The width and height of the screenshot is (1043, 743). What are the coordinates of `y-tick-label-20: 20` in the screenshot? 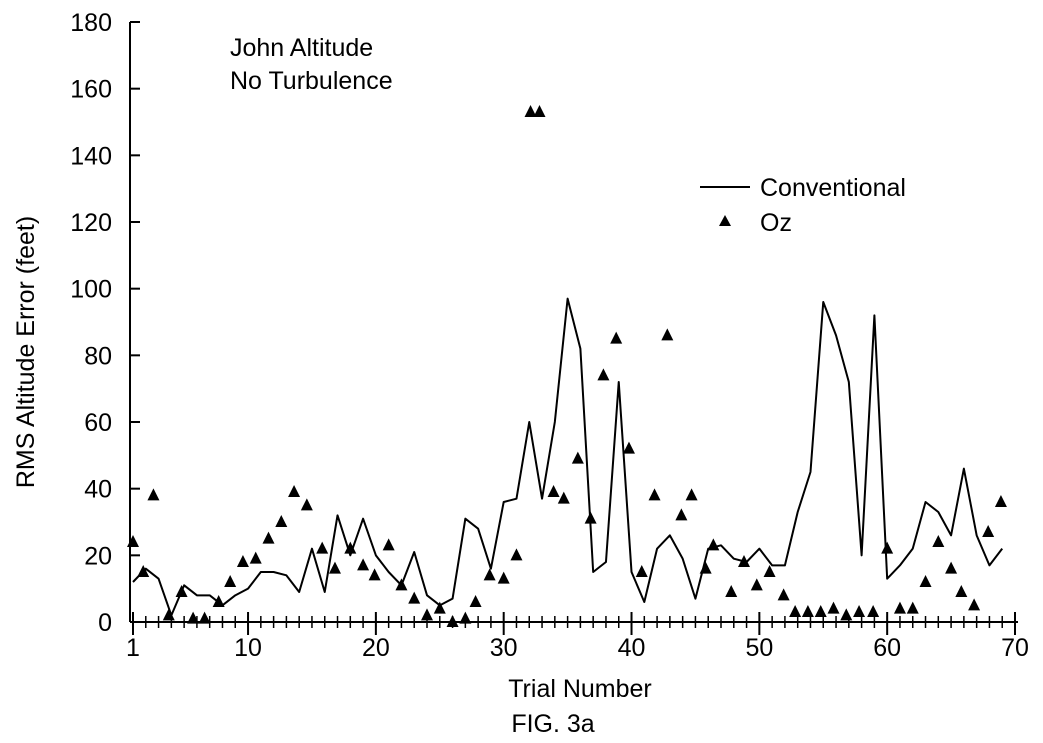 It's located at (98, 556).